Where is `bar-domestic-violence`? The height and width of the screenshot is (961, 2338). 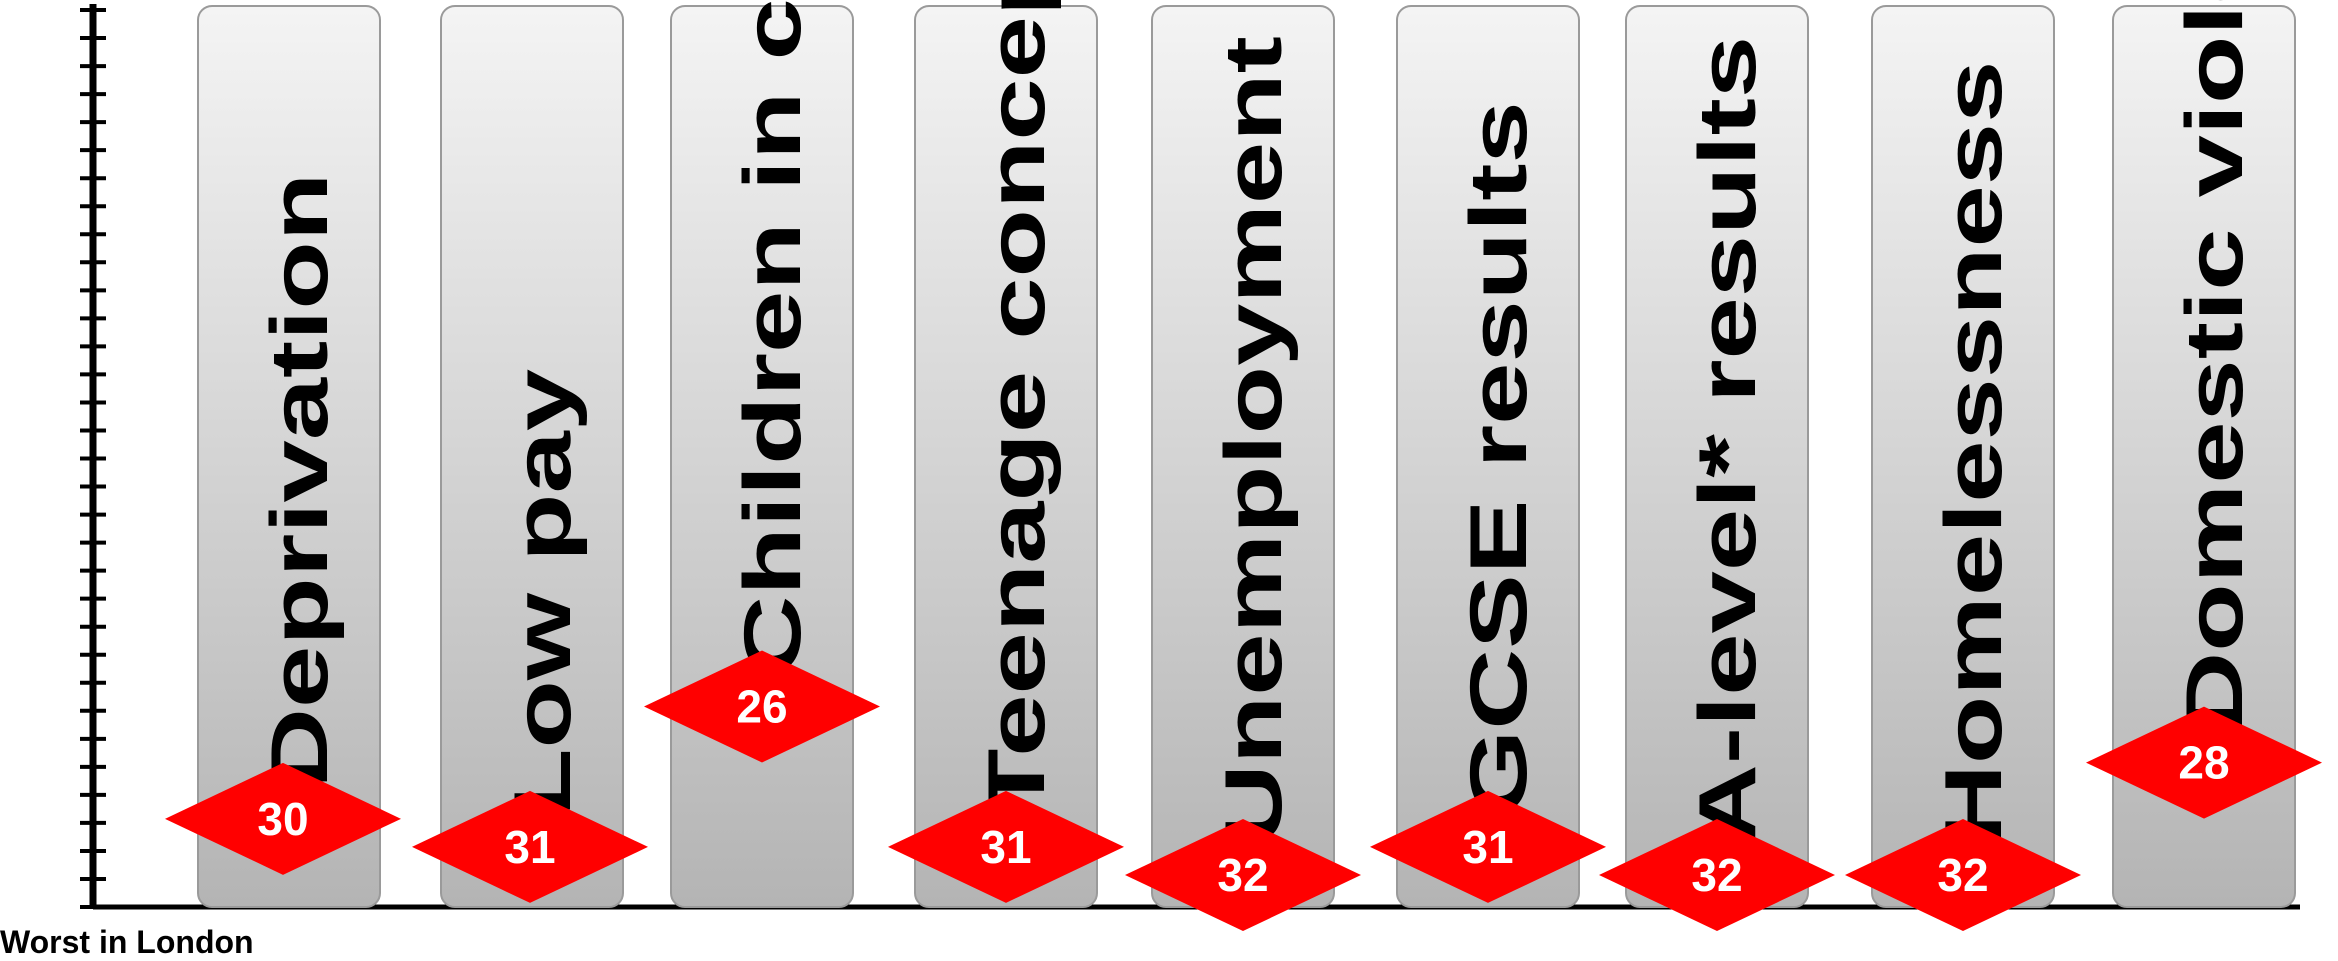 bar-domestic-violence is located at coordinates (2204, 456).